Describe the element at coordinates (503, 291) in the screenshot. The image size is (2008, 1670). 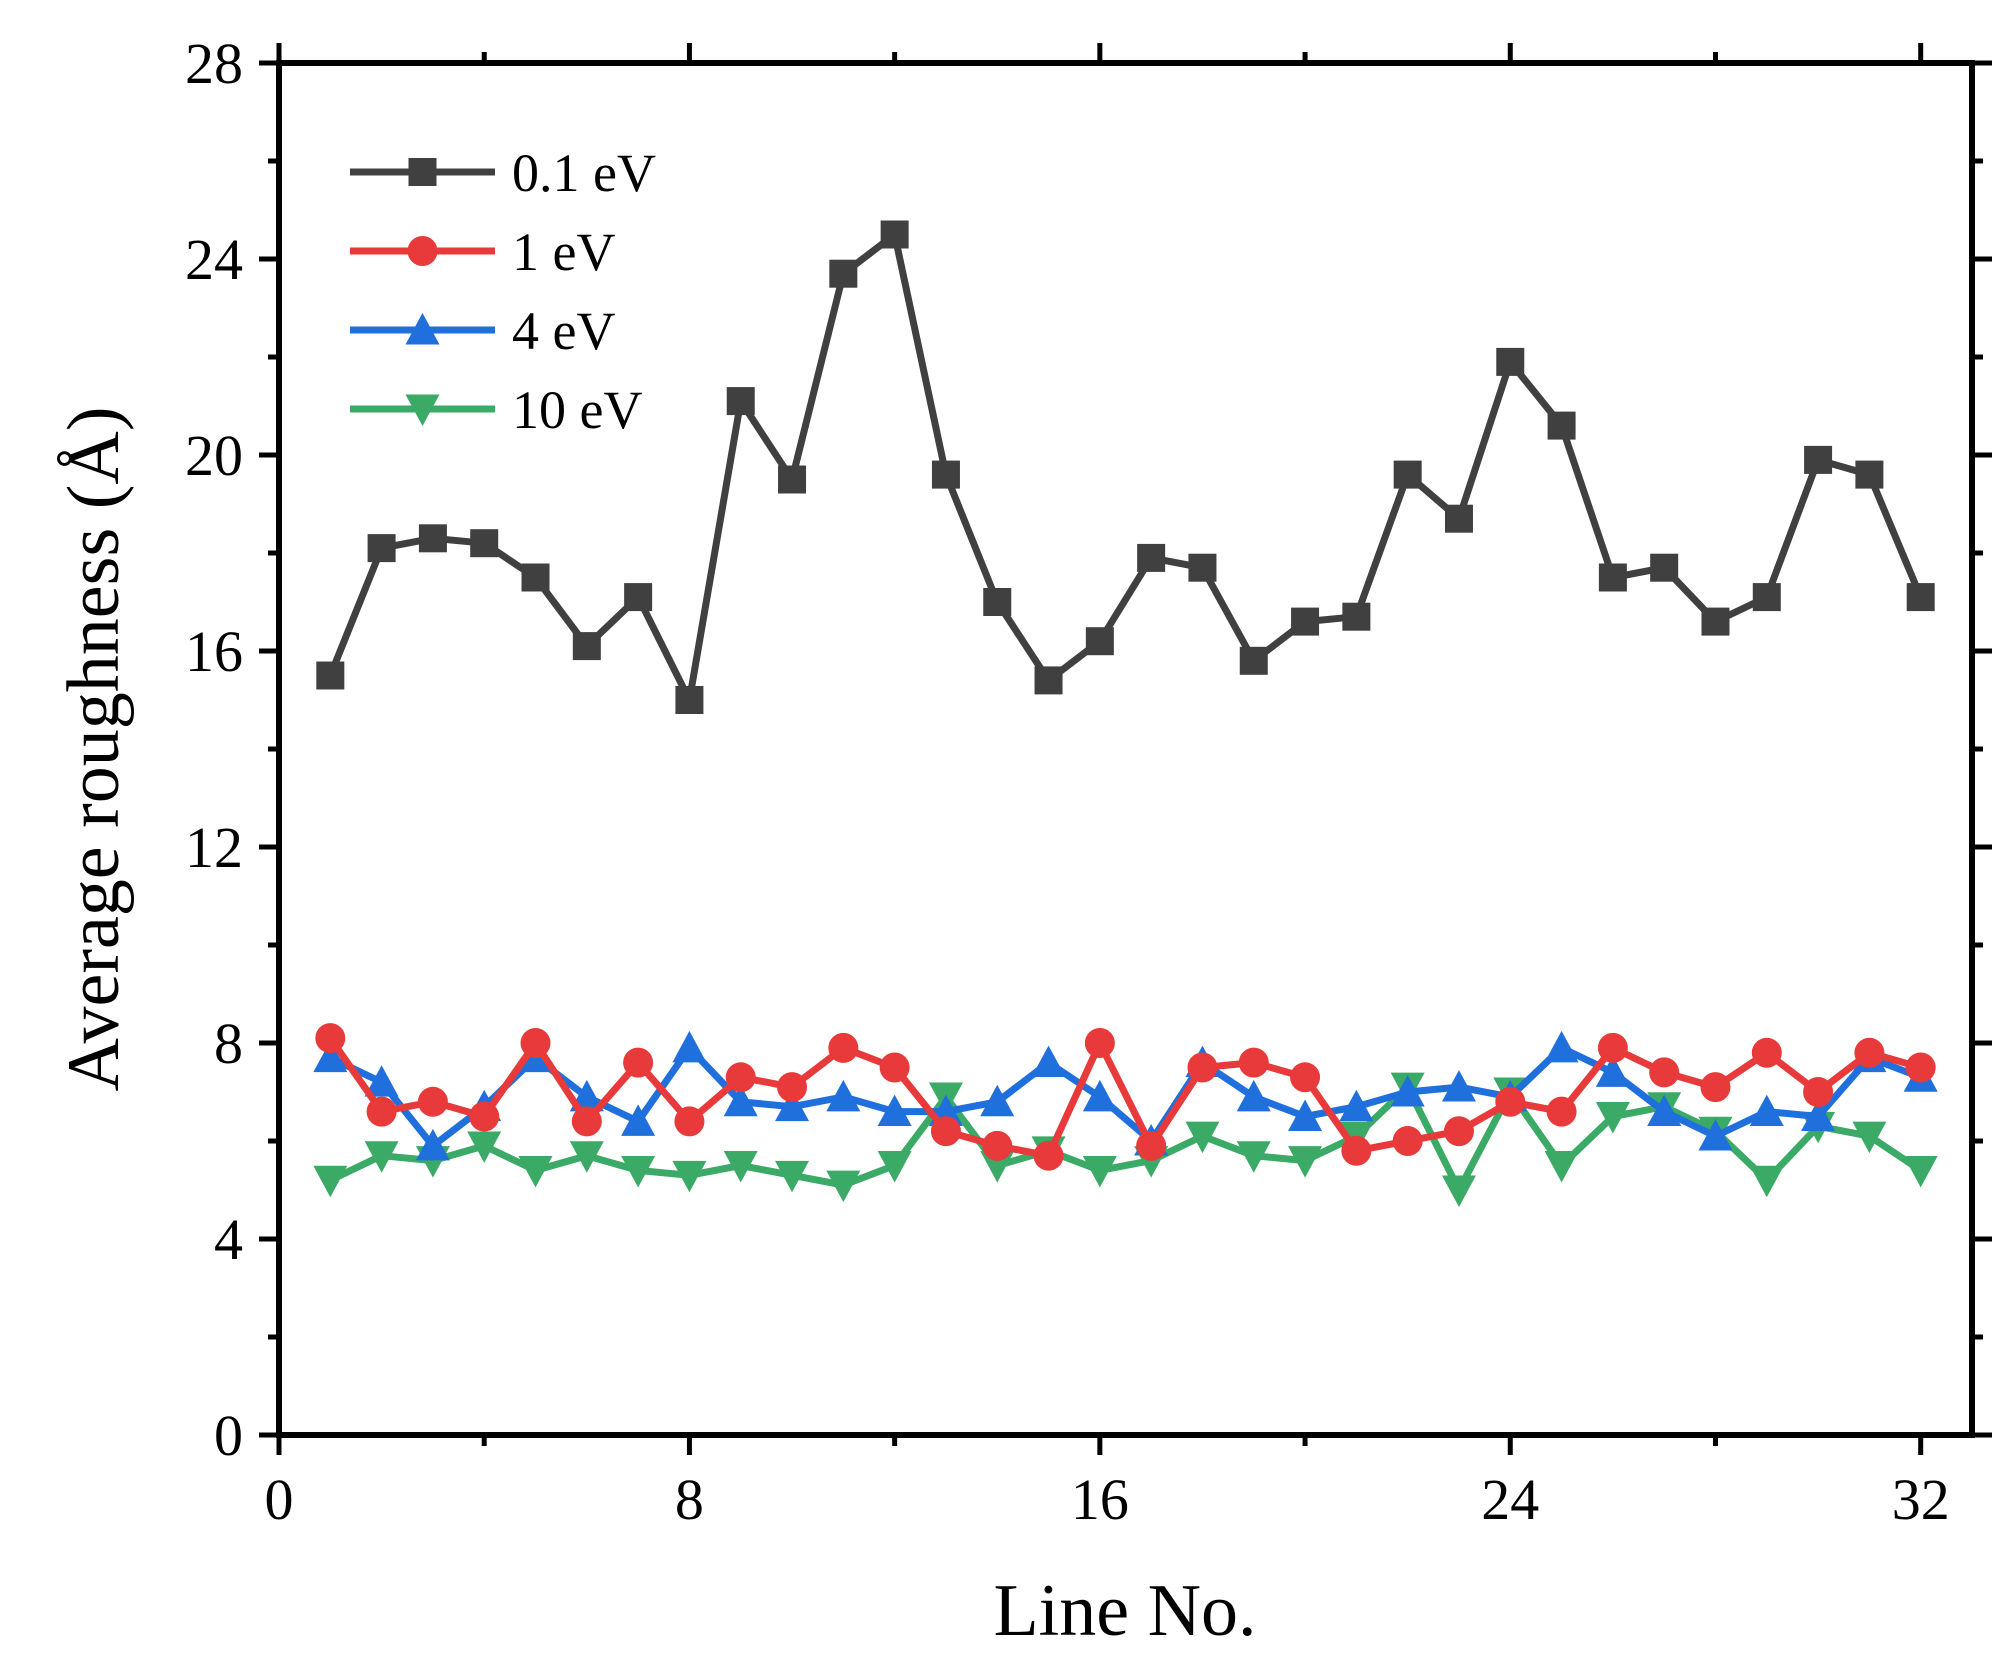
I see `legend: 0.1 eV 1 eV 4 eV 10 eV` at that location.